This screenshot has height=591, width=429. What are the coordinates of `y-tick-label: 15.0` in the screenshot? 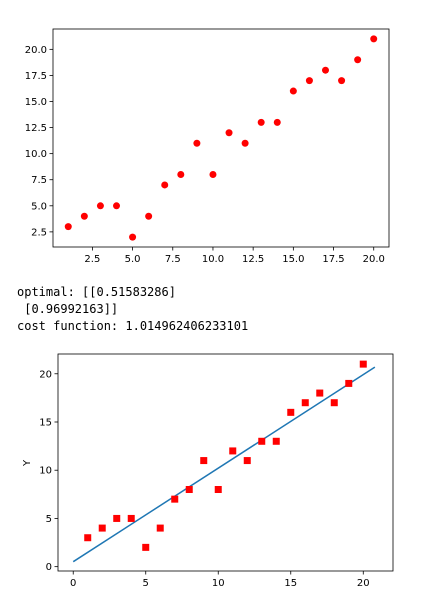 It's located at (36, 102).